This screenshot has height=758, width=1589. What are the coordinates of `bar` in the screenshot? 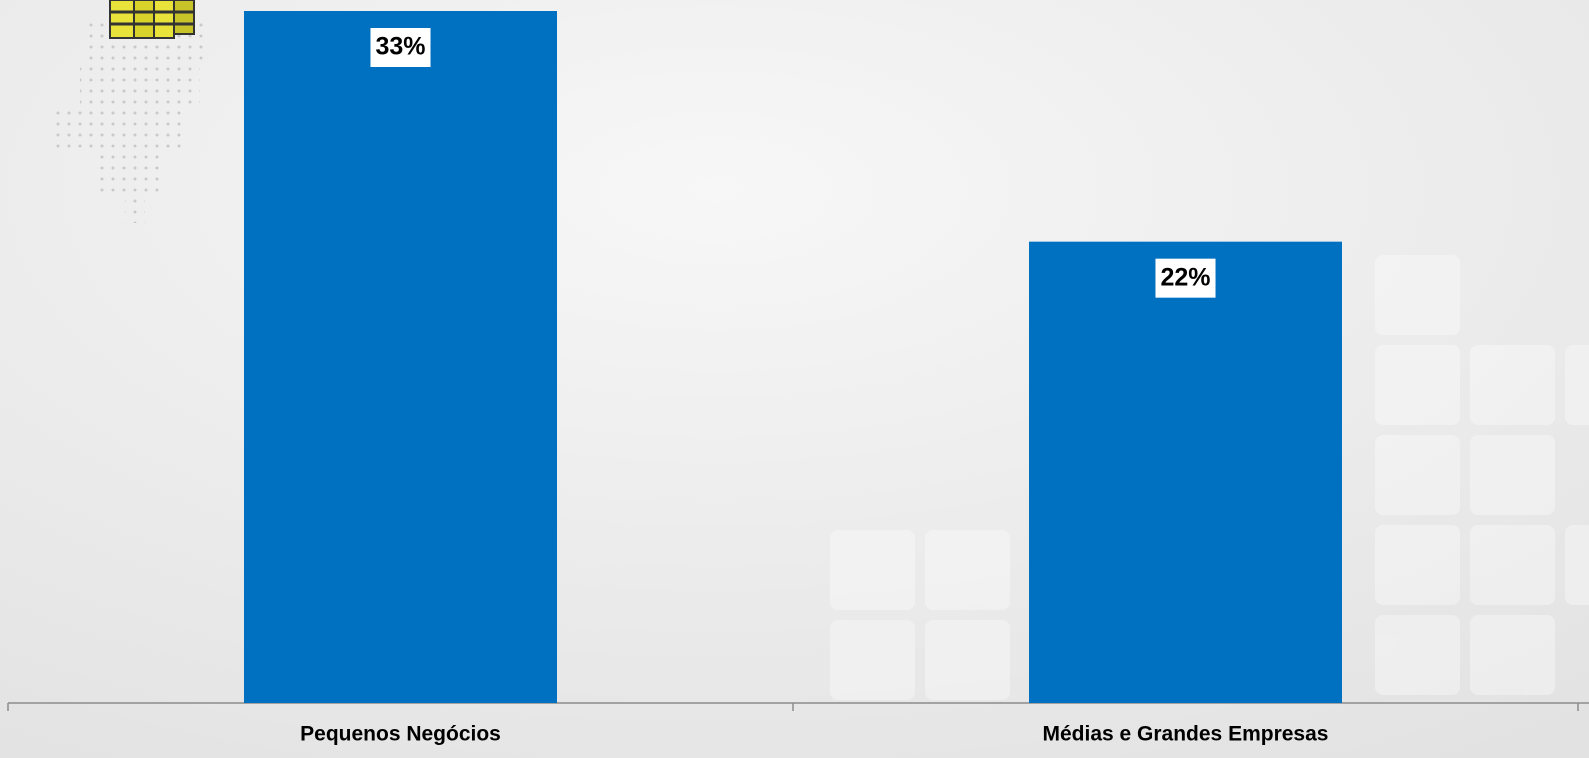 It's located at (1185, 472).